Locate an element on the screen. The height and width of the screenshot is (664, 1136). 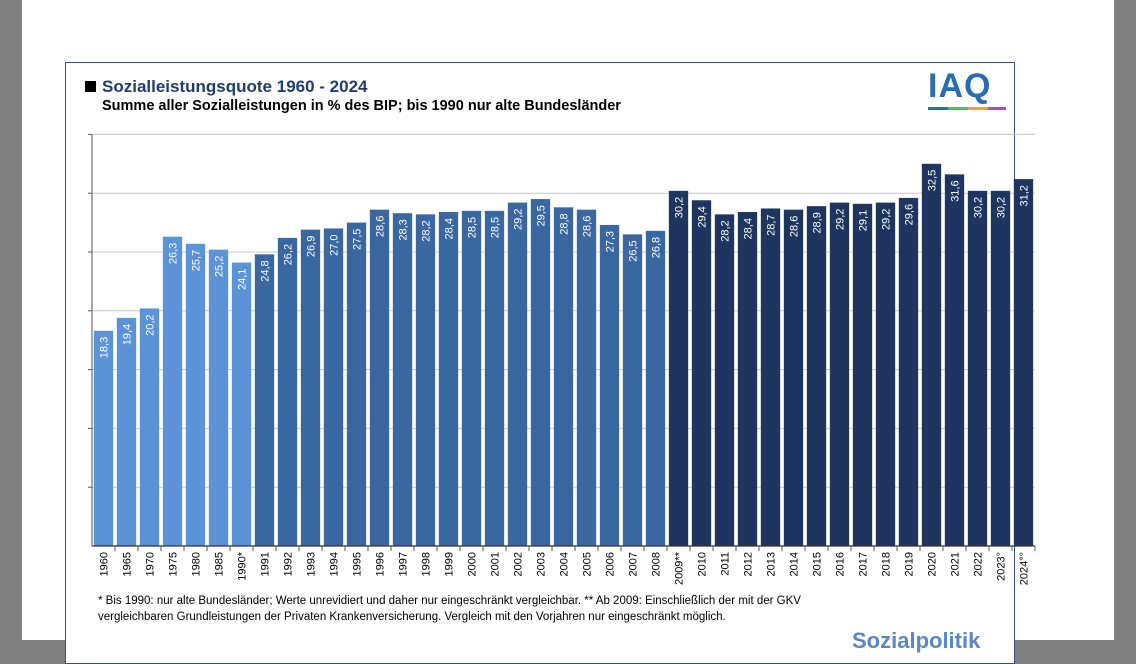
bar-value-label: 20,2 is located at coordinates (151, 324).